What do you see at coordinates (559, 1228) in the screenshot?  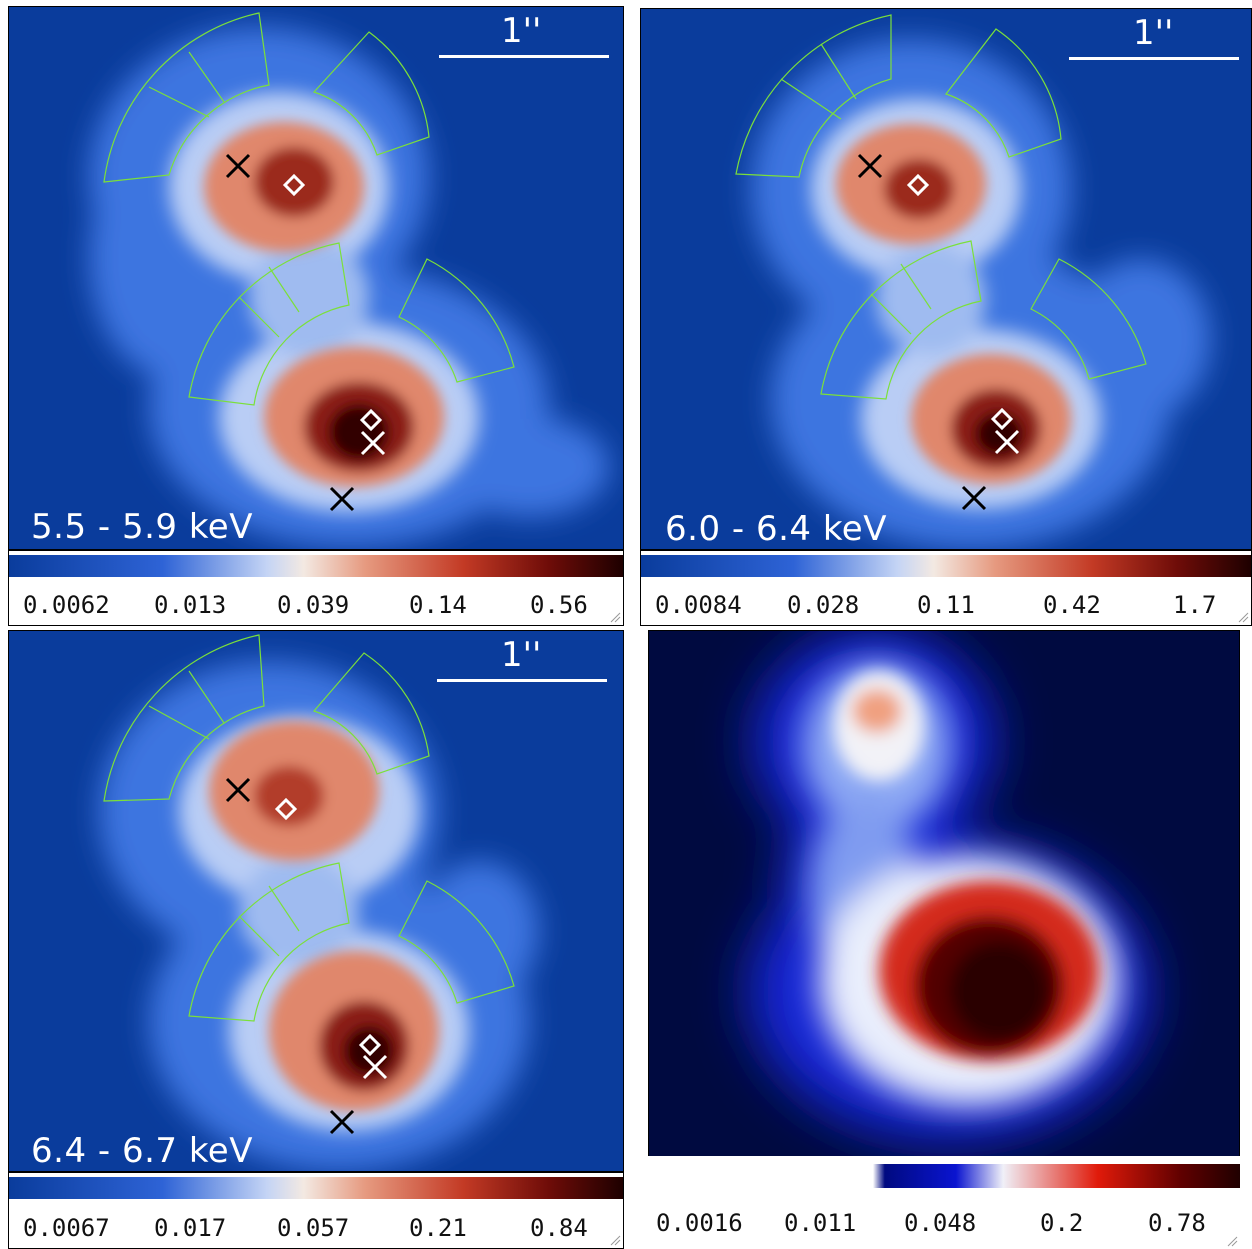 I see `colorbar-tick: 0.84` at bounding box center [559, 1228].